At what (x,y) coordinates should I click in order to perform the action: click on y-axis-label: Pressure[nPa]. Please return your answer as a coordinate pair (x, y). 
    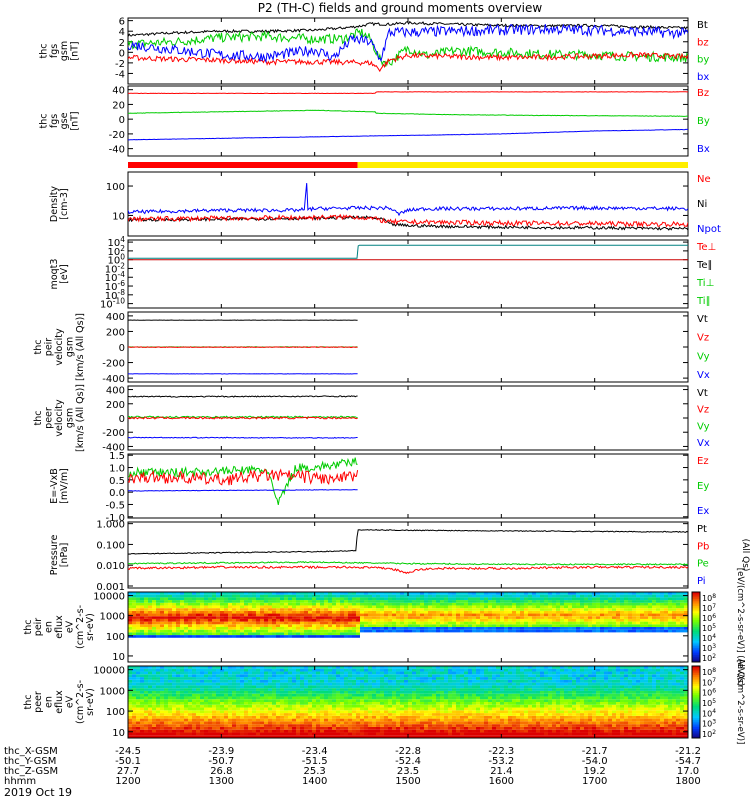
    Looking at the image, I should click on (59, 555).